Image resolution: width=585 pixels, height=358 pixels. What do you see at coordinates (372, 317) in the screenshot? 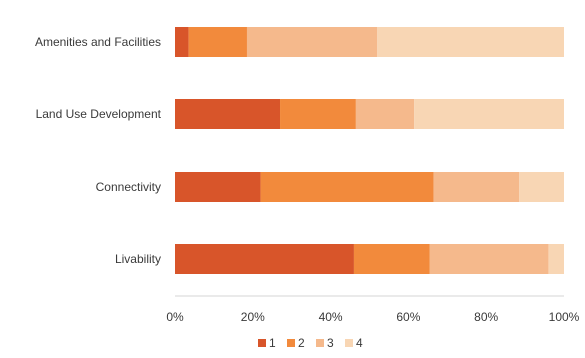
I see `x-tick-labels: 0% 20% 40% 60% 80% 100%` at bounding box center [372, 317].